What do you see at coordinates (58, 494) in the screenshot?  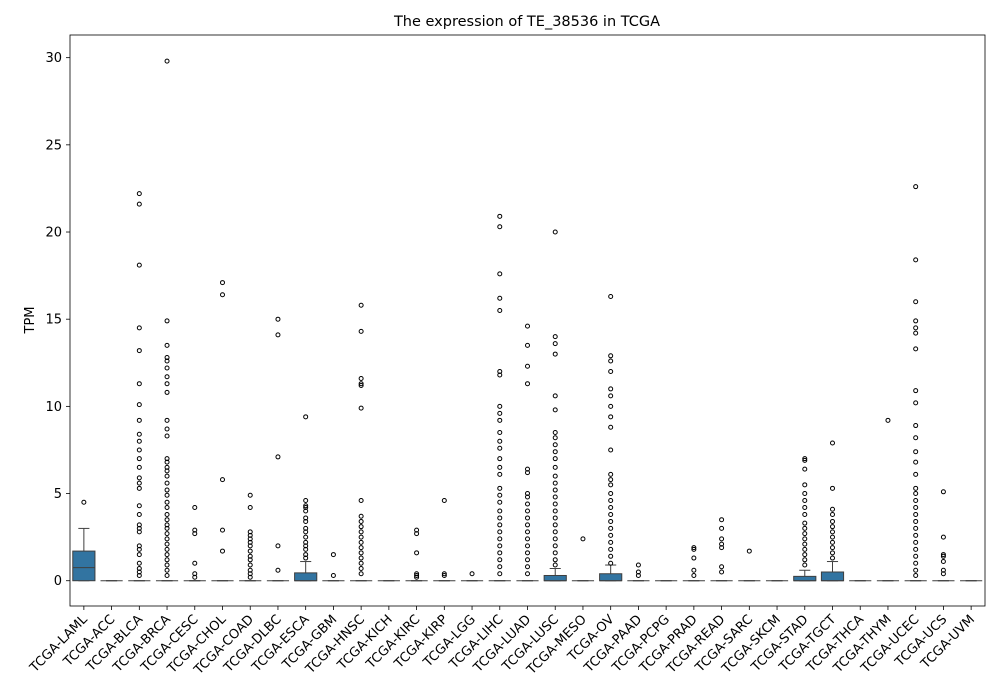 I see `y-tick-label: 5` at bounding box center [58, 494].